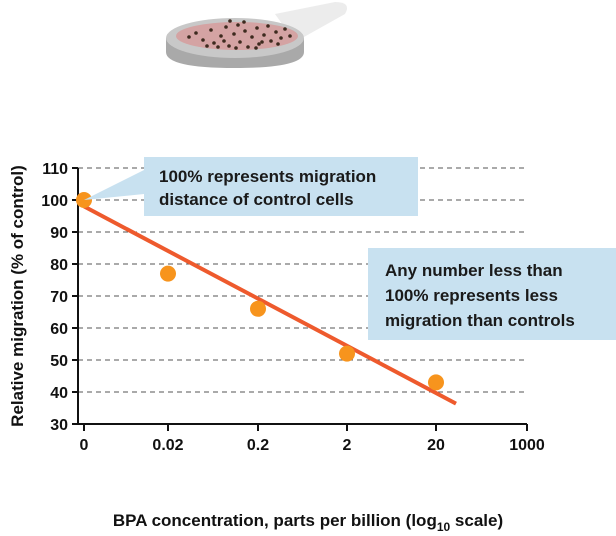  What do you see at coordinates (347, 445) in the screenshot?
I see `x-tick-label: 2` at bounding box center [347, 445].